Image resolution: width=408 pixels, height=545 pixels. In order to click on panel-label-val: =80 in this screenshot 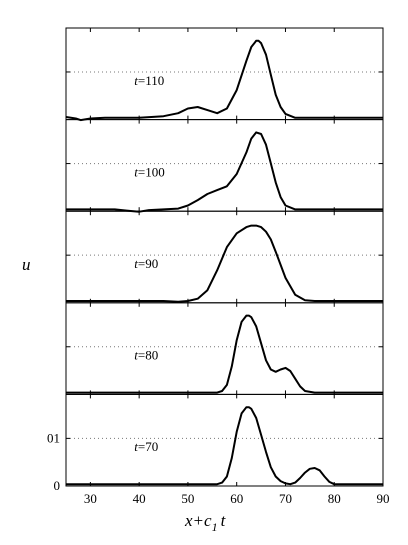, I will do `click(148, 355)`.